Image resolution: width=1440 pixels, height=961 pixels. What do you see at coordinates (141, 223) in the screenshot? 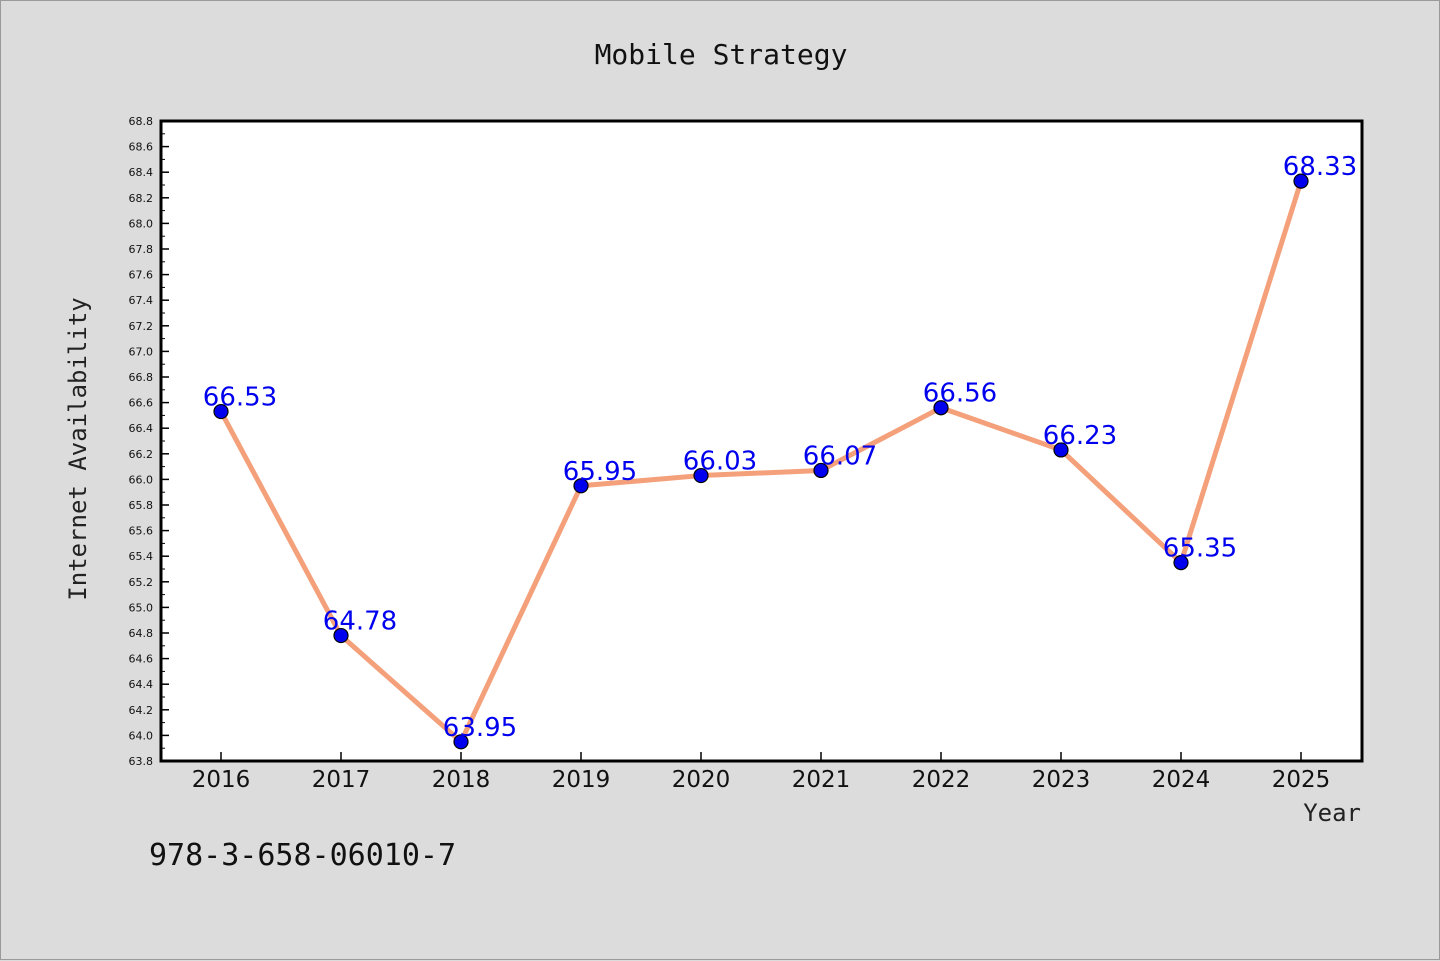
I see `y-tick-label: 68.0` at bounding box center [141, 223].